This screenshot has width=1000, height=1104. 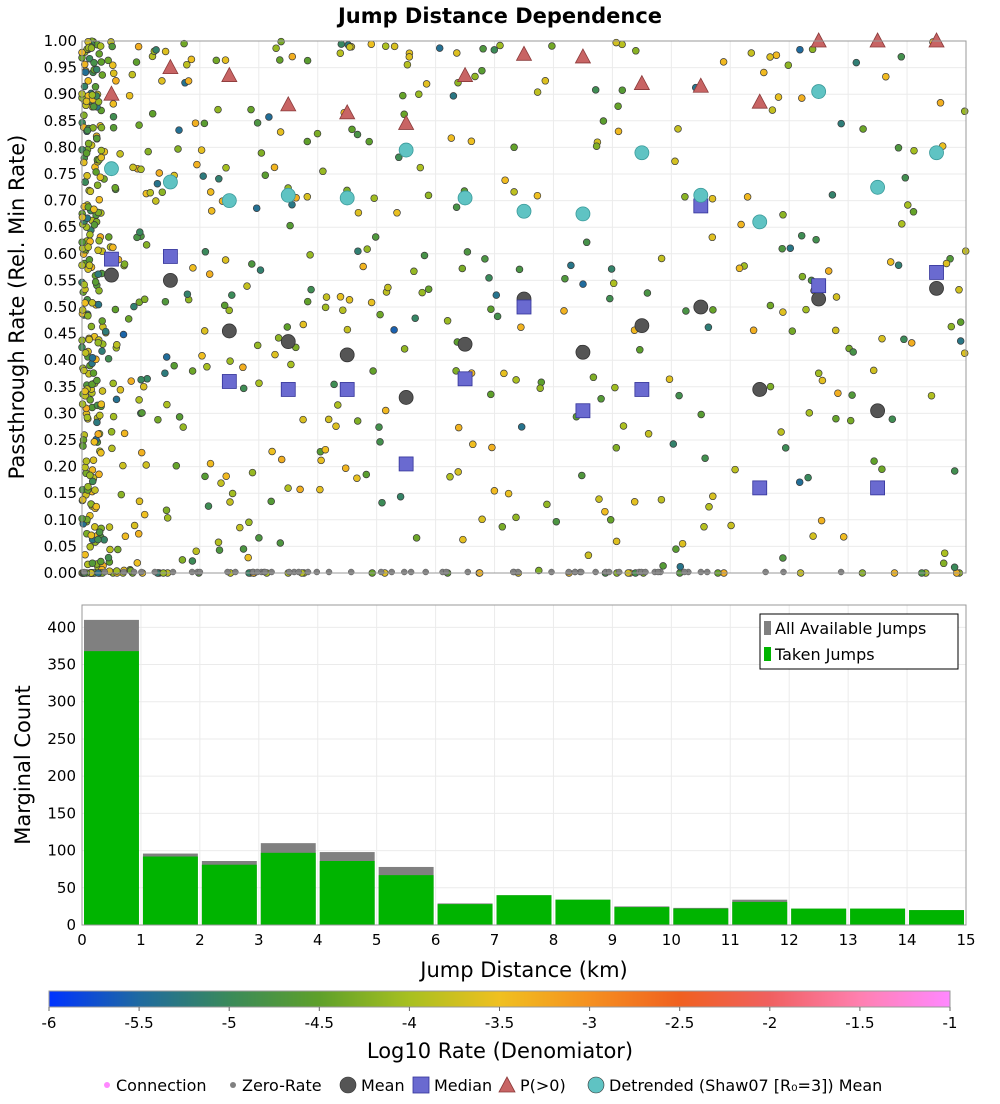 What do you see at coordinates (138, 1023) in the screenshot?
I see `colorbar-tick-label: -5.5` at bounding box center [138, 1023].